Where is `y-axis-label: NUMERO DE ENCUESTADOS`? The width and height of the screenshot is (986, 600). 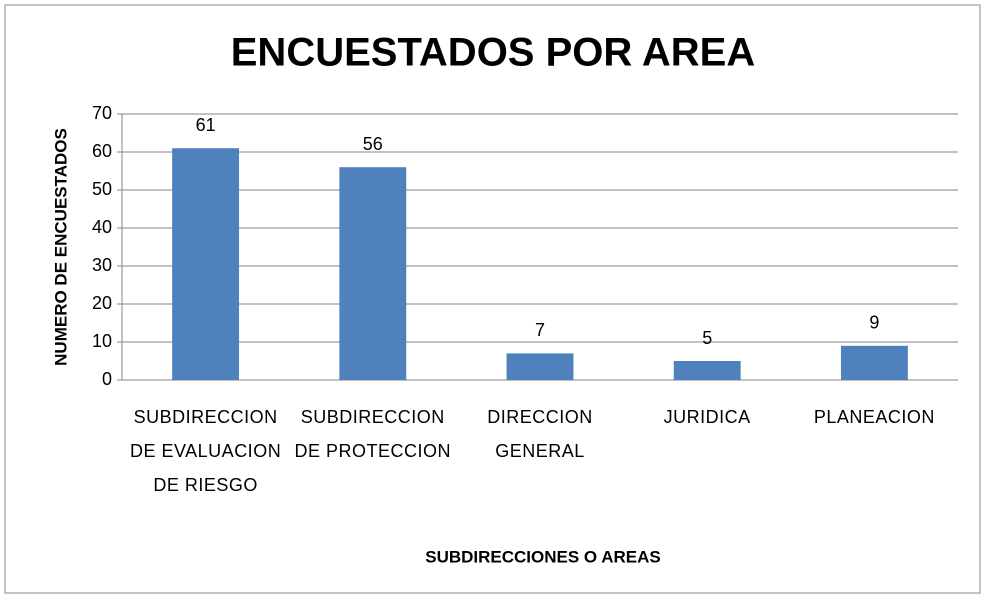 y-axis-label: NUMERO DE ENCUESTADOS is located at coordinates (60, 247).